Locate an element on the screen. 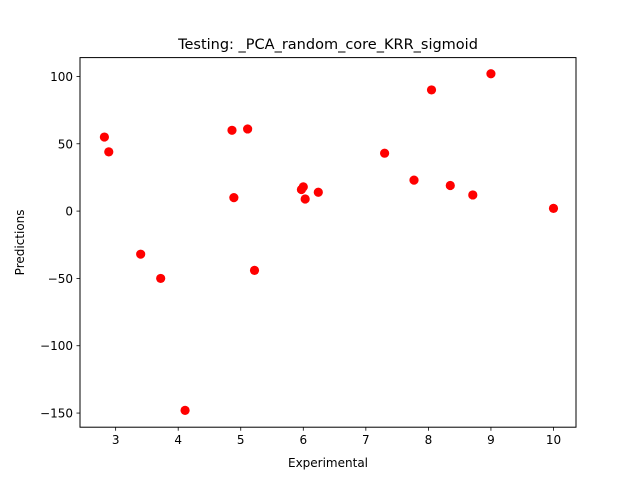 This screenshot has height=480, width=640. x-tick-label: 7 is located at coordinates (366, 440).